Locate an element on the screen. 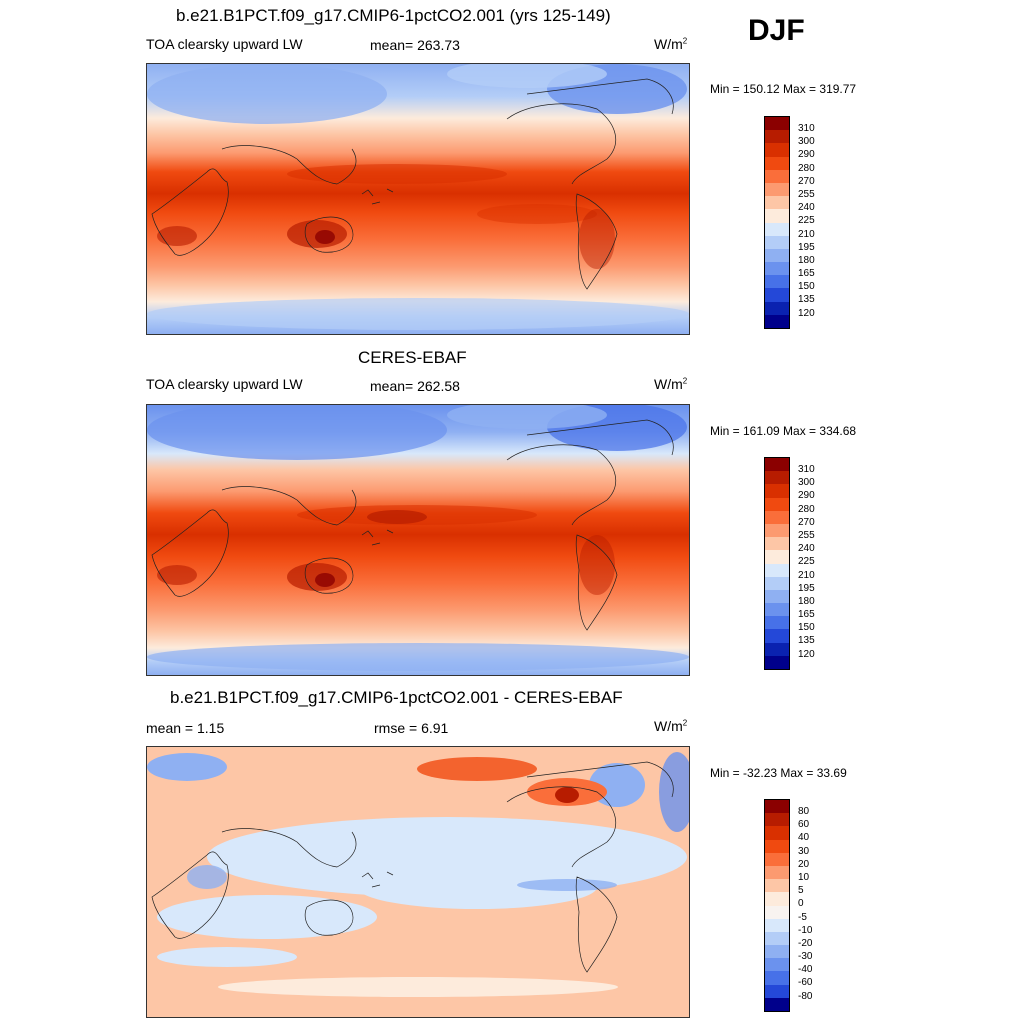  colorbar-tick-label: 0 is located at coordinates (801, 904).